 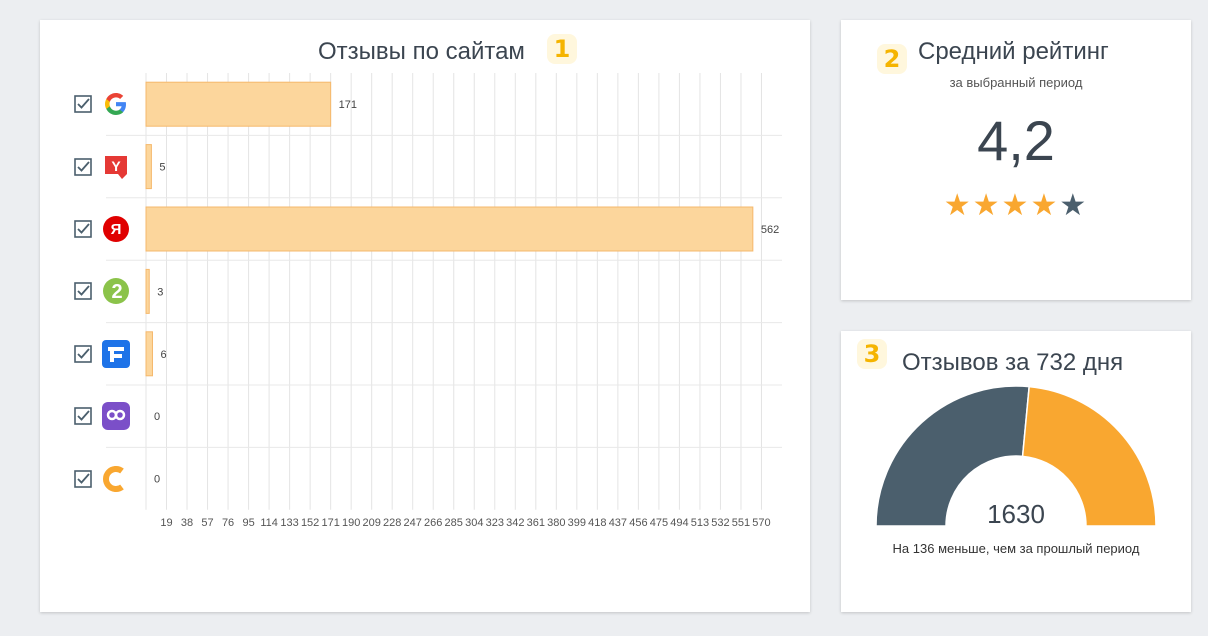 I want to click on badge-3: 3, so click(x=872, y=354).